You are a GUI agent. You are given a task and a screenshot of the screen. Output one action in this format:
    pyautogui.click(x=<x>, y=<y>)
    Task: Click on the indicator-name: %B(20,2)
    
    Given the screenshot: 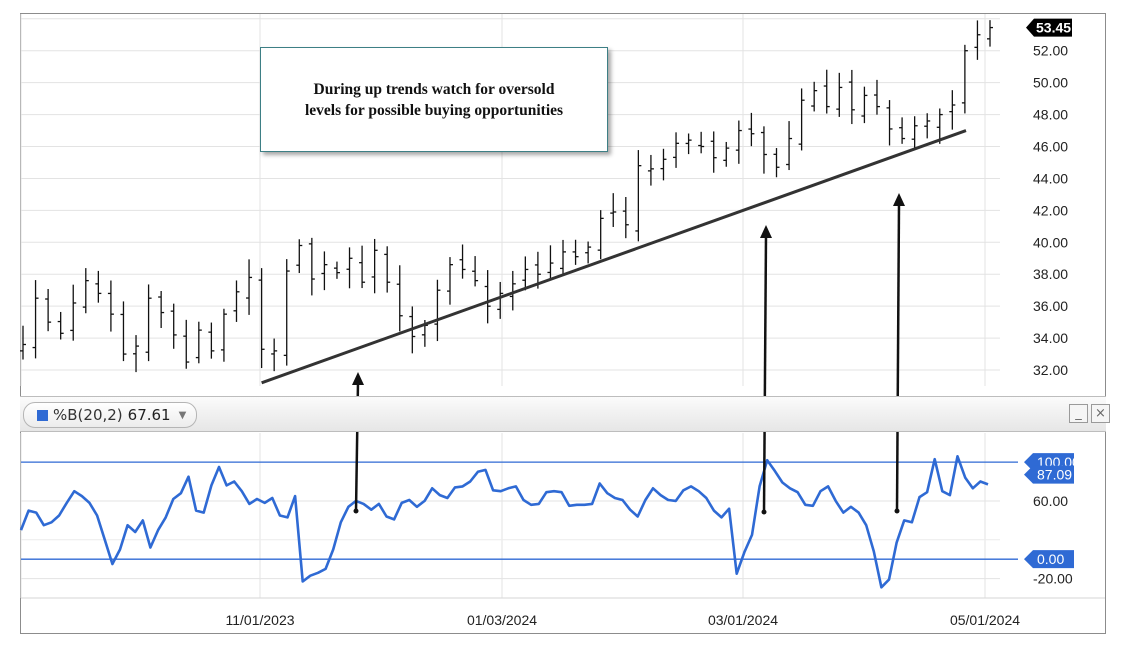 What is the action you would take?
    pyautogui.click(x=88, y=415)
    